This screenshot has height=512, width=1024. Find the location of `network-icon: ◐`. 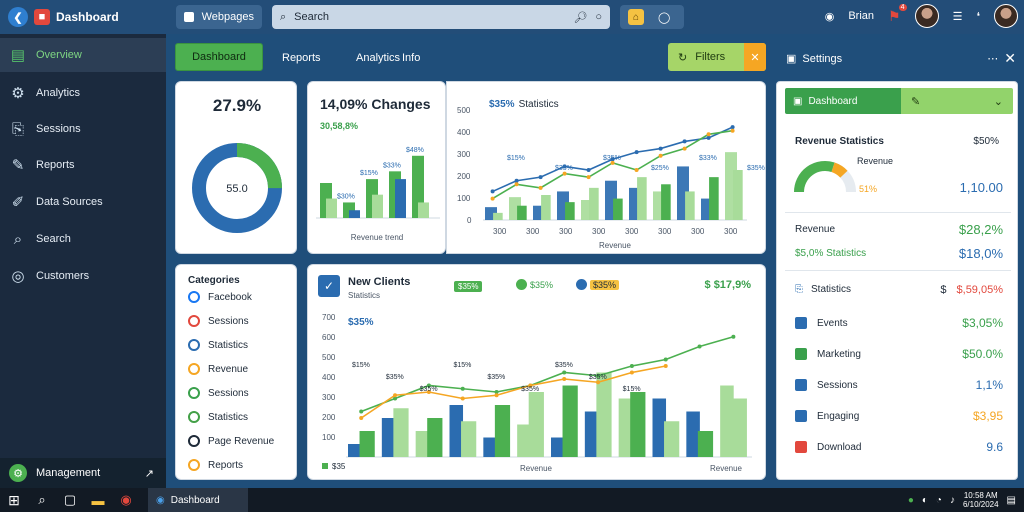

network-icon: ◐ is located at coordinates (924, 500).